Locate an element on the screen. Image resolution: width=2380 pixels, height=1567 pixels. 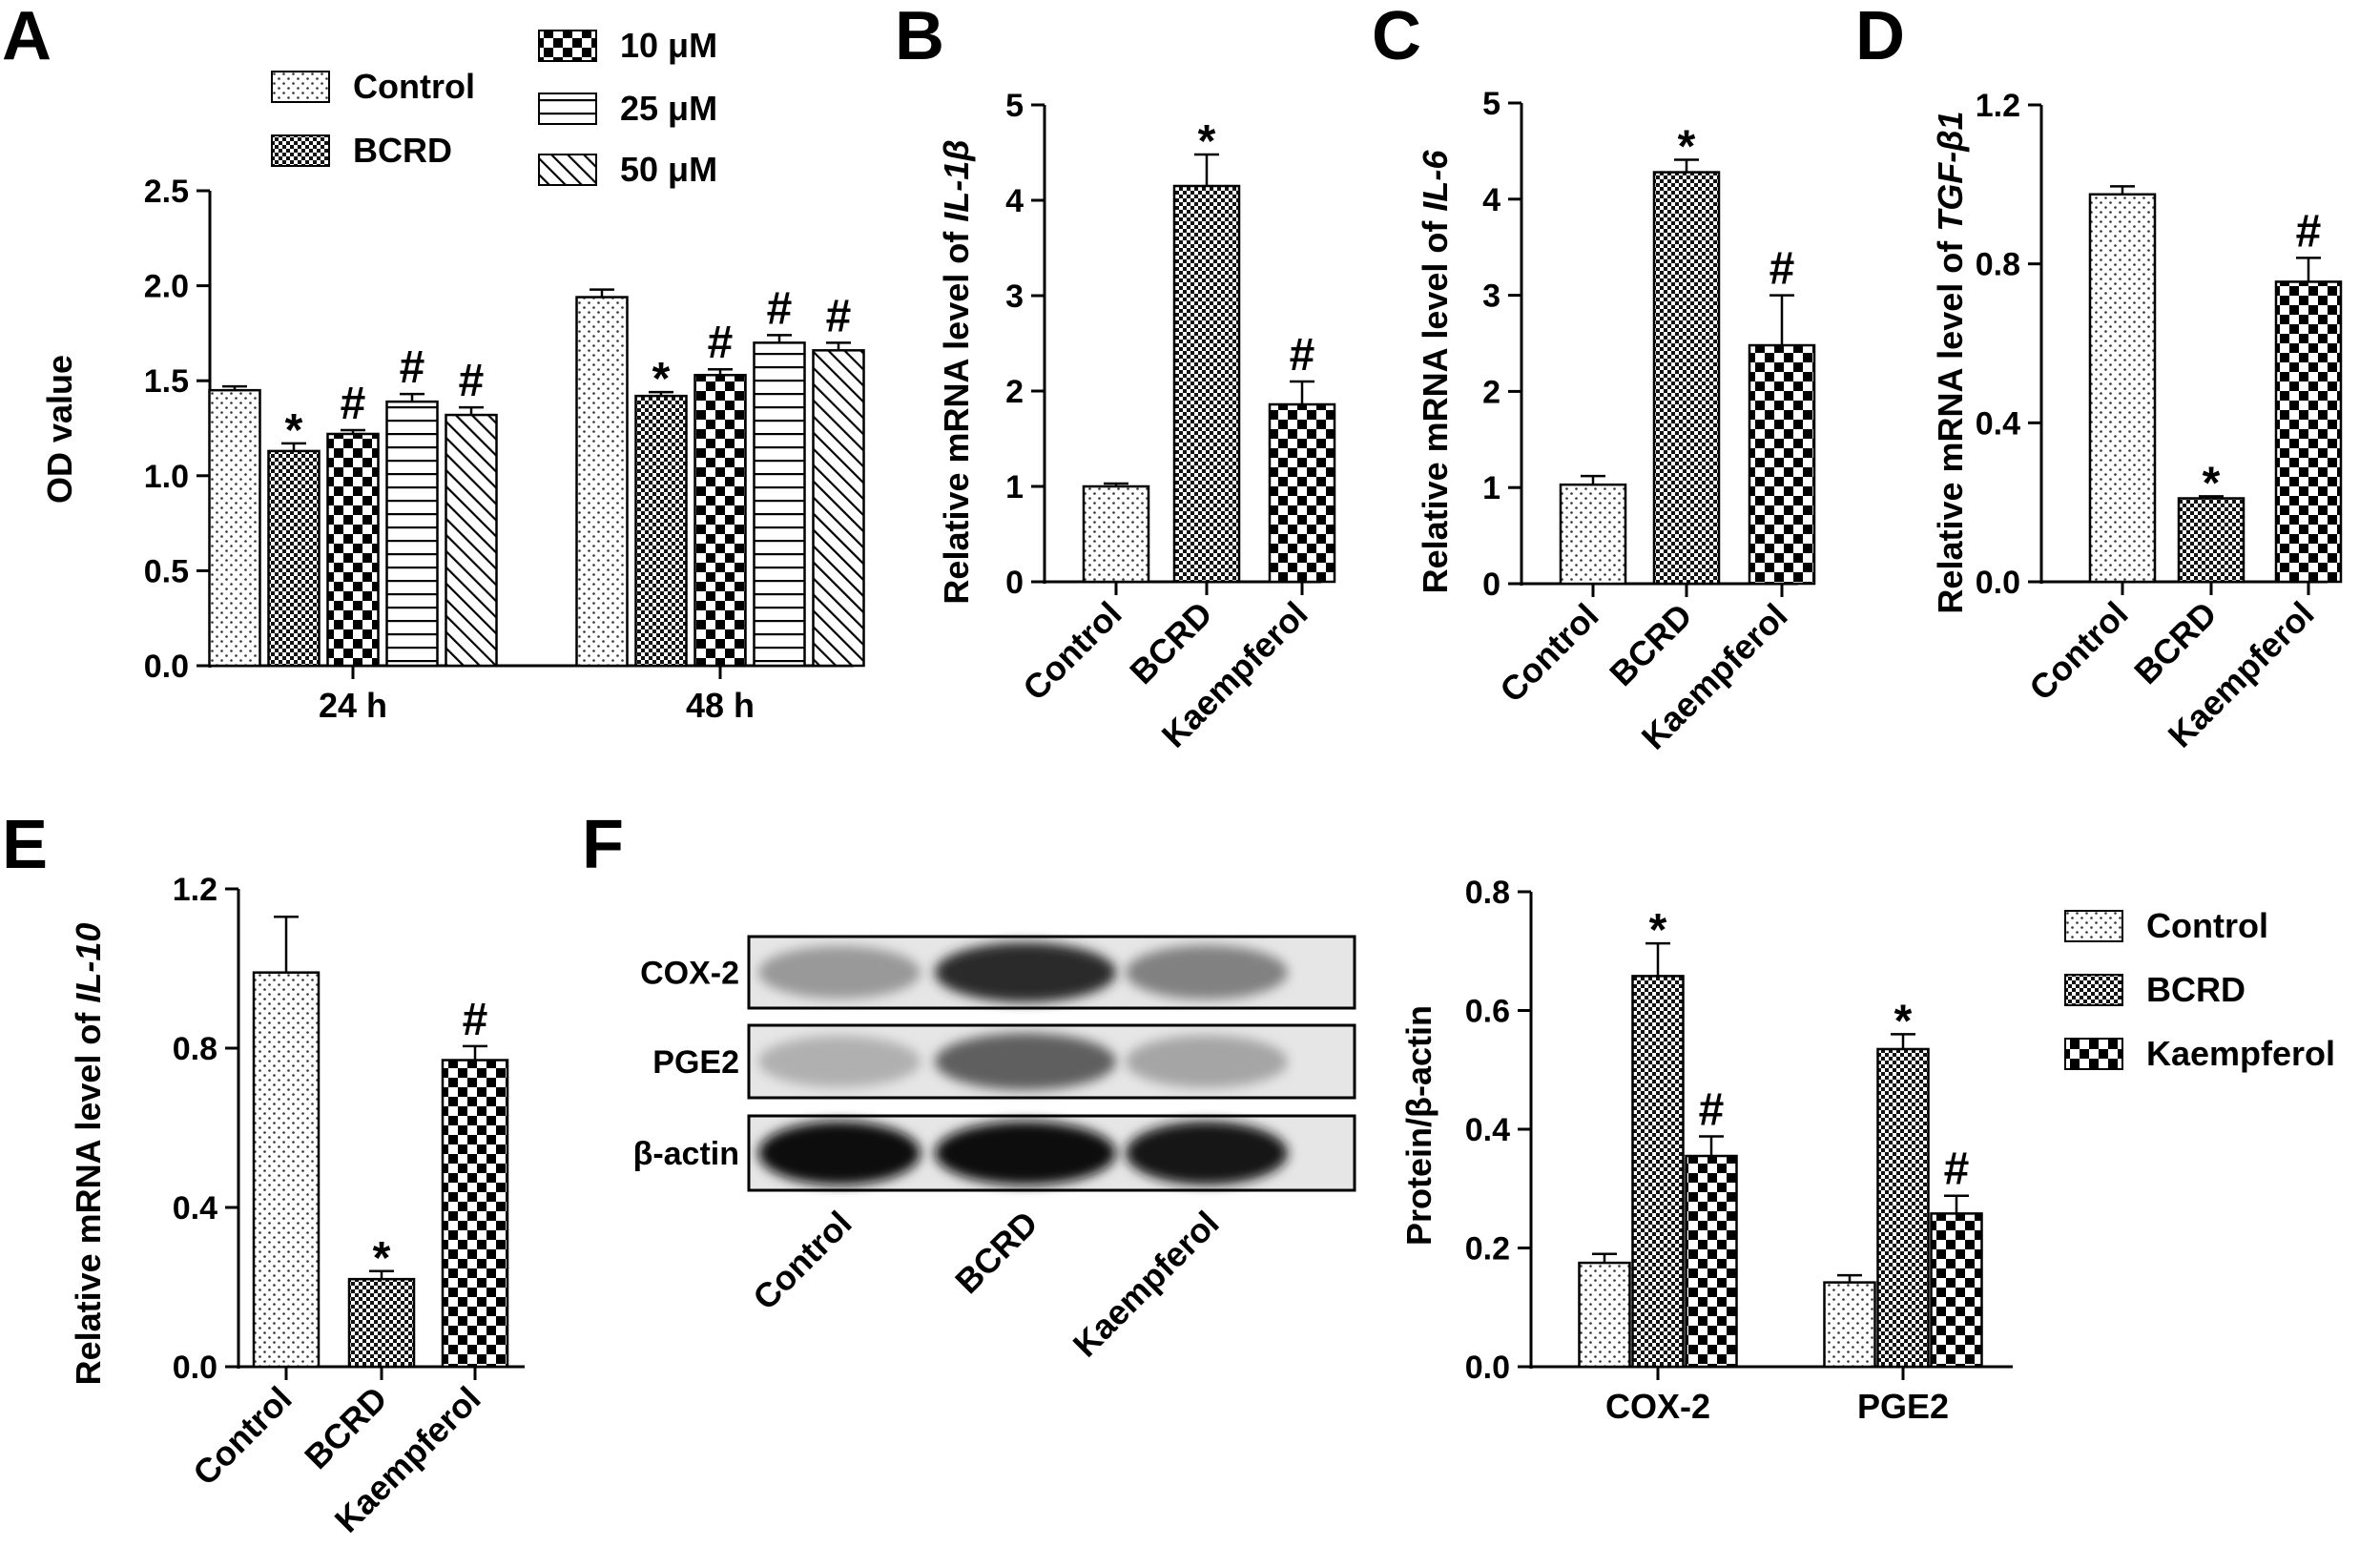
y-axis-label: Relative mRNA level of IL-10 is located at coordinates (88, 1155).